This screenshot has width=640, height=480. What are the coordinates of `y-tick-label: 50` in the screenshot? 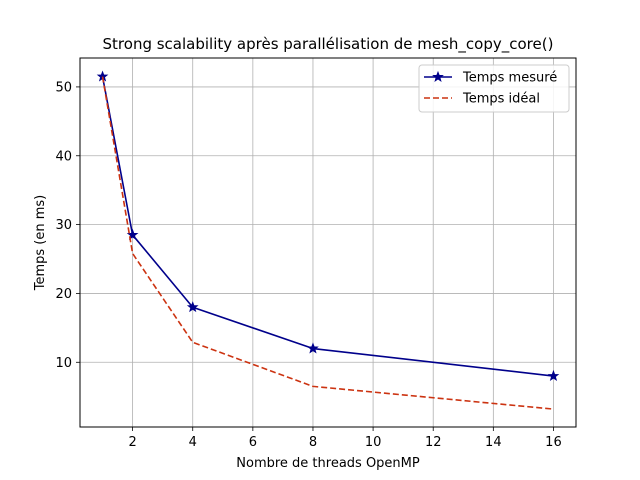 It's located at (63, 87).